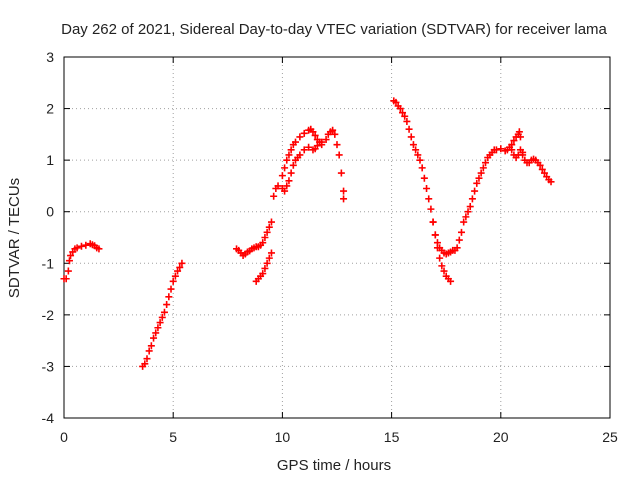  What do you see at coordinates (392, 437) in the screenshot?
I see `x-tick-label: 15` at bounding box center [392, 437].